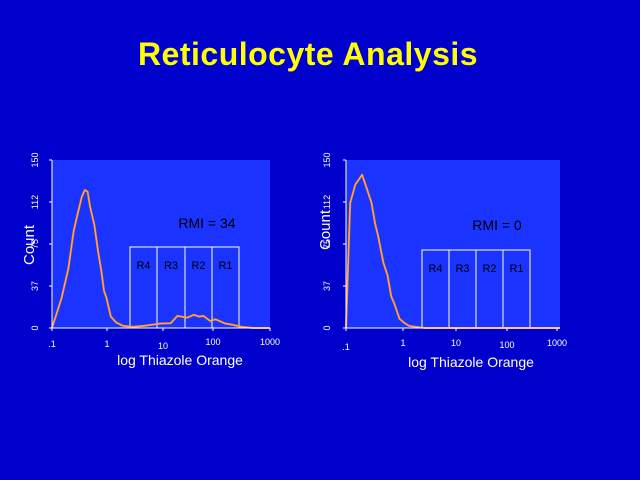 Image resolution: width=640 pixels, height=480 pixels. I want to click on histogram-trace-highlight, so click(160, 259).